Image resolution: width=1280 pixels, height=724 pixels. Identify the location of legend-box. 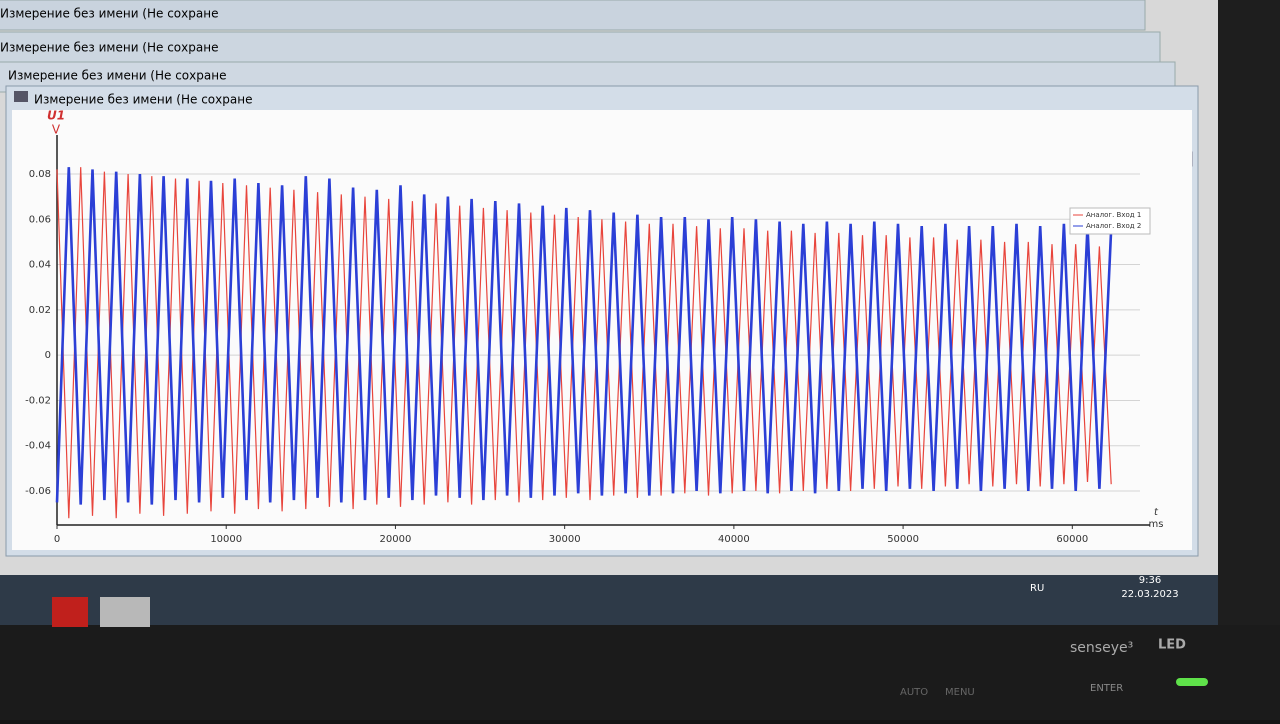
(1110, 221).